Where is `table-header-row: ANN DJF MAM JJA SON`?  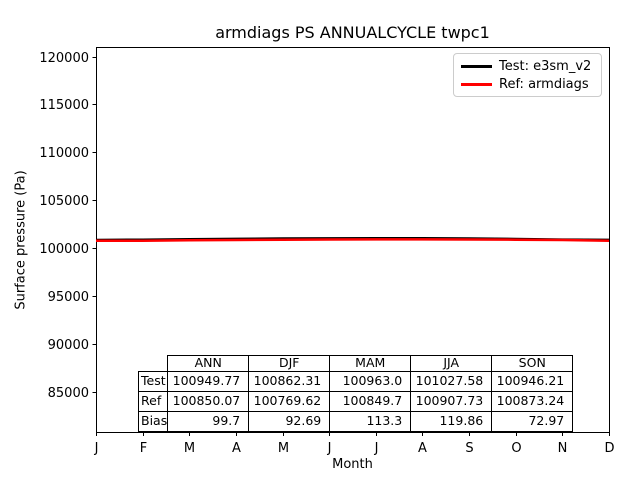
table-header-row: ANN DJF MAM JJA SON is located at coordinates (356, 363).